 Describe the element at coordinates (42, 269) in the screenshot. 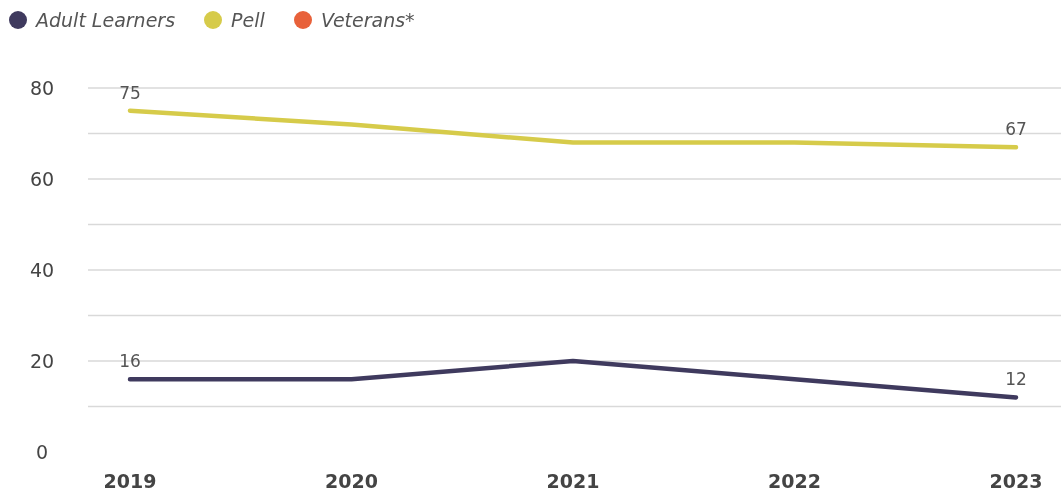

I see `y-tick-label: 40` at that location.